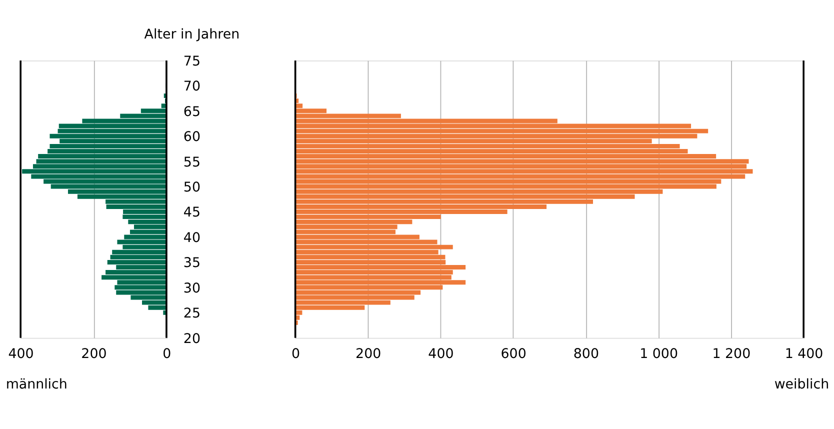  Describe the element at coordinates (191, 188) in the screenshot. I see `y-tick-label: 50` at that location.